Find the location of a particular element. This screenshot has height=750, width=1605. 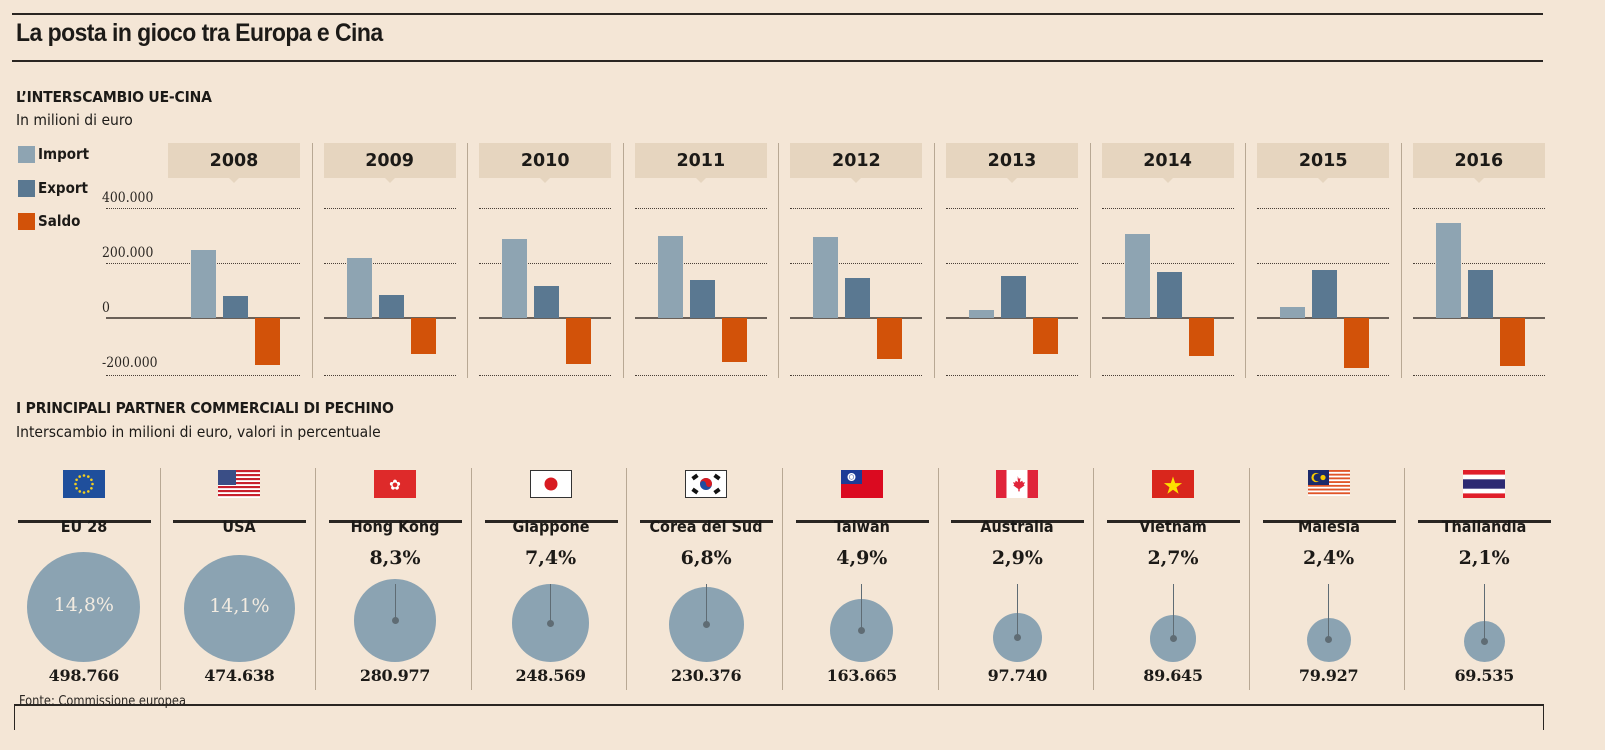

bar-saldo-2009 is located at coordinates (423, 336).